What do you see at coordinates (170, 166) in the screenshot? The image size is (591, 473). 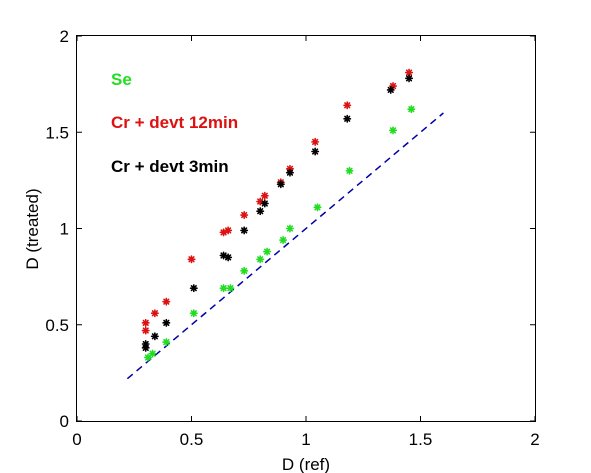 I see `legend-entry: Cr + devt 3min` at bounding box center [170, 166].